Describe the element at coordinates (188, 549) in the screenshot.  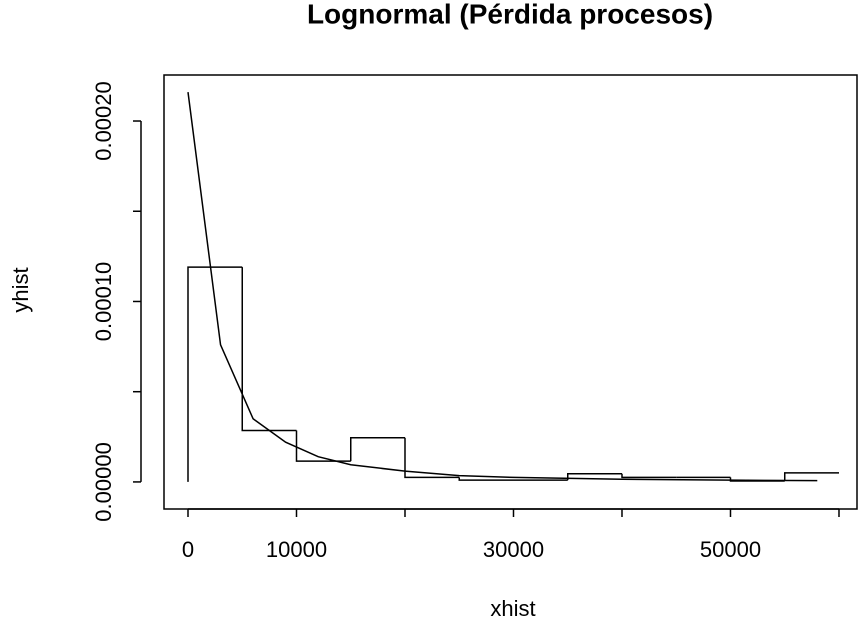
I see `x-tick-label: 0` at that location.